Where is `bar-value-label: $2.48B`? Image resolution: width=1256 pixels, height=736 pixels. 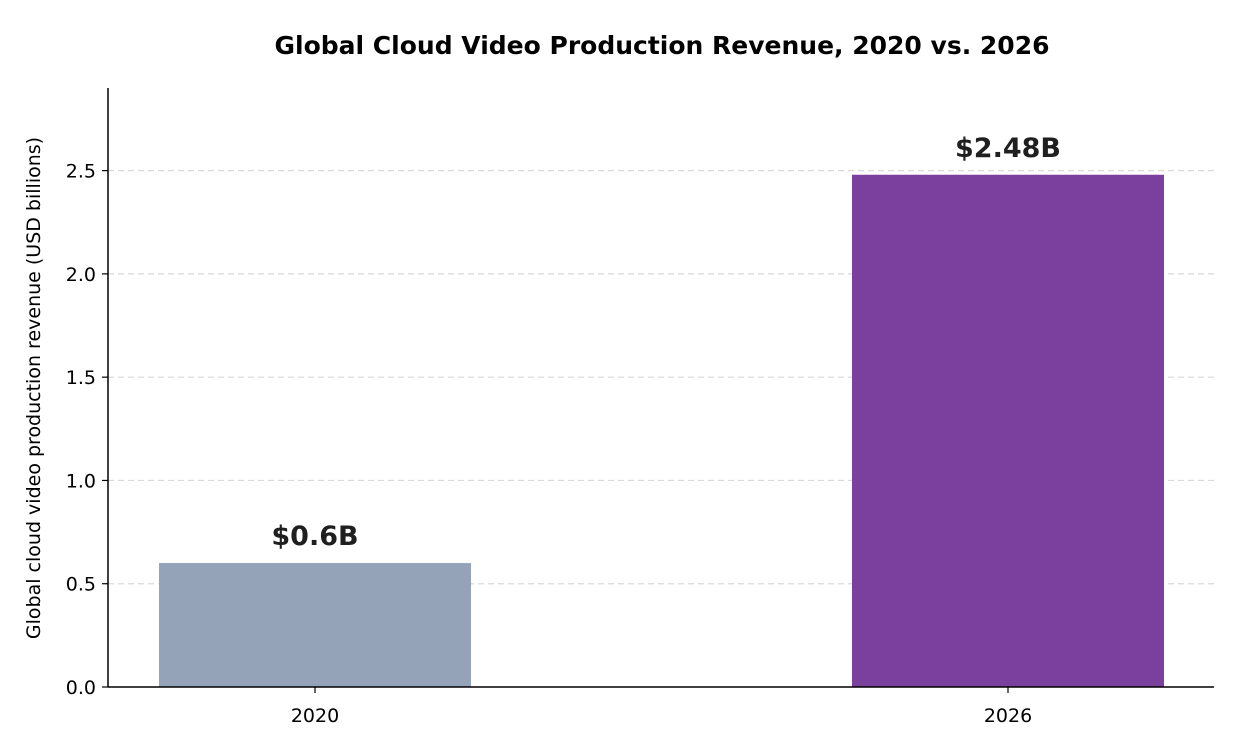 bar-value-label: $2.48B is located at coordinates (1008, 148).